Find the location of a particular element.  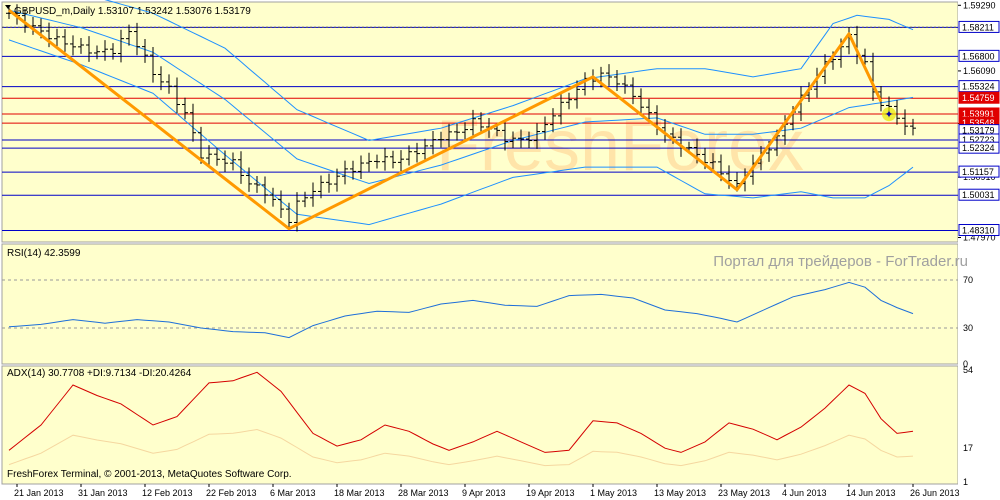

adx-tick-label: 54 is located at coordinates (968, 370).